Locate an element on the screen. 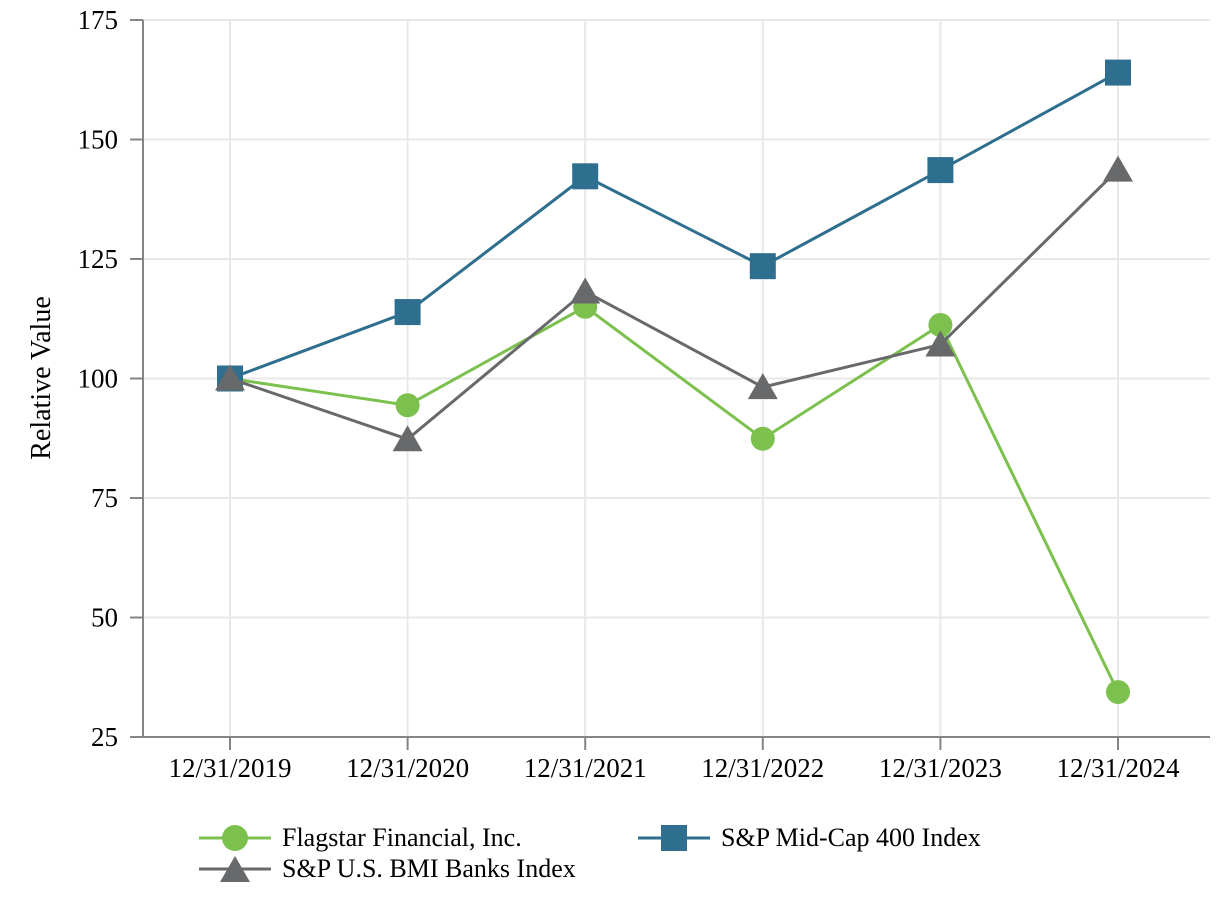 The width and height of the screenshot is (1228, 914). x-tick-label: 12/31/2020 is located at coordinates (407, 768).